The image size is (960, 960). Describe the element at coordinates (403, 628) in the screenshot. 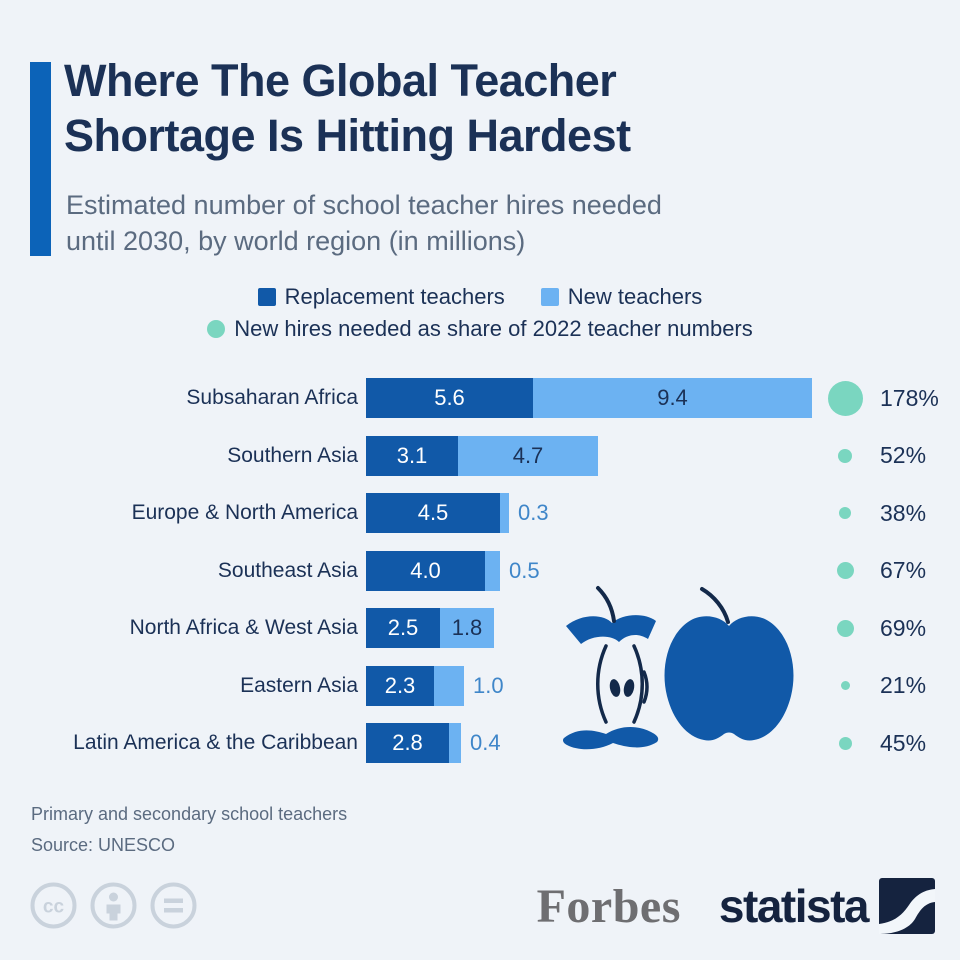

I see `replacement-bar-segment: 2.5` at that location.